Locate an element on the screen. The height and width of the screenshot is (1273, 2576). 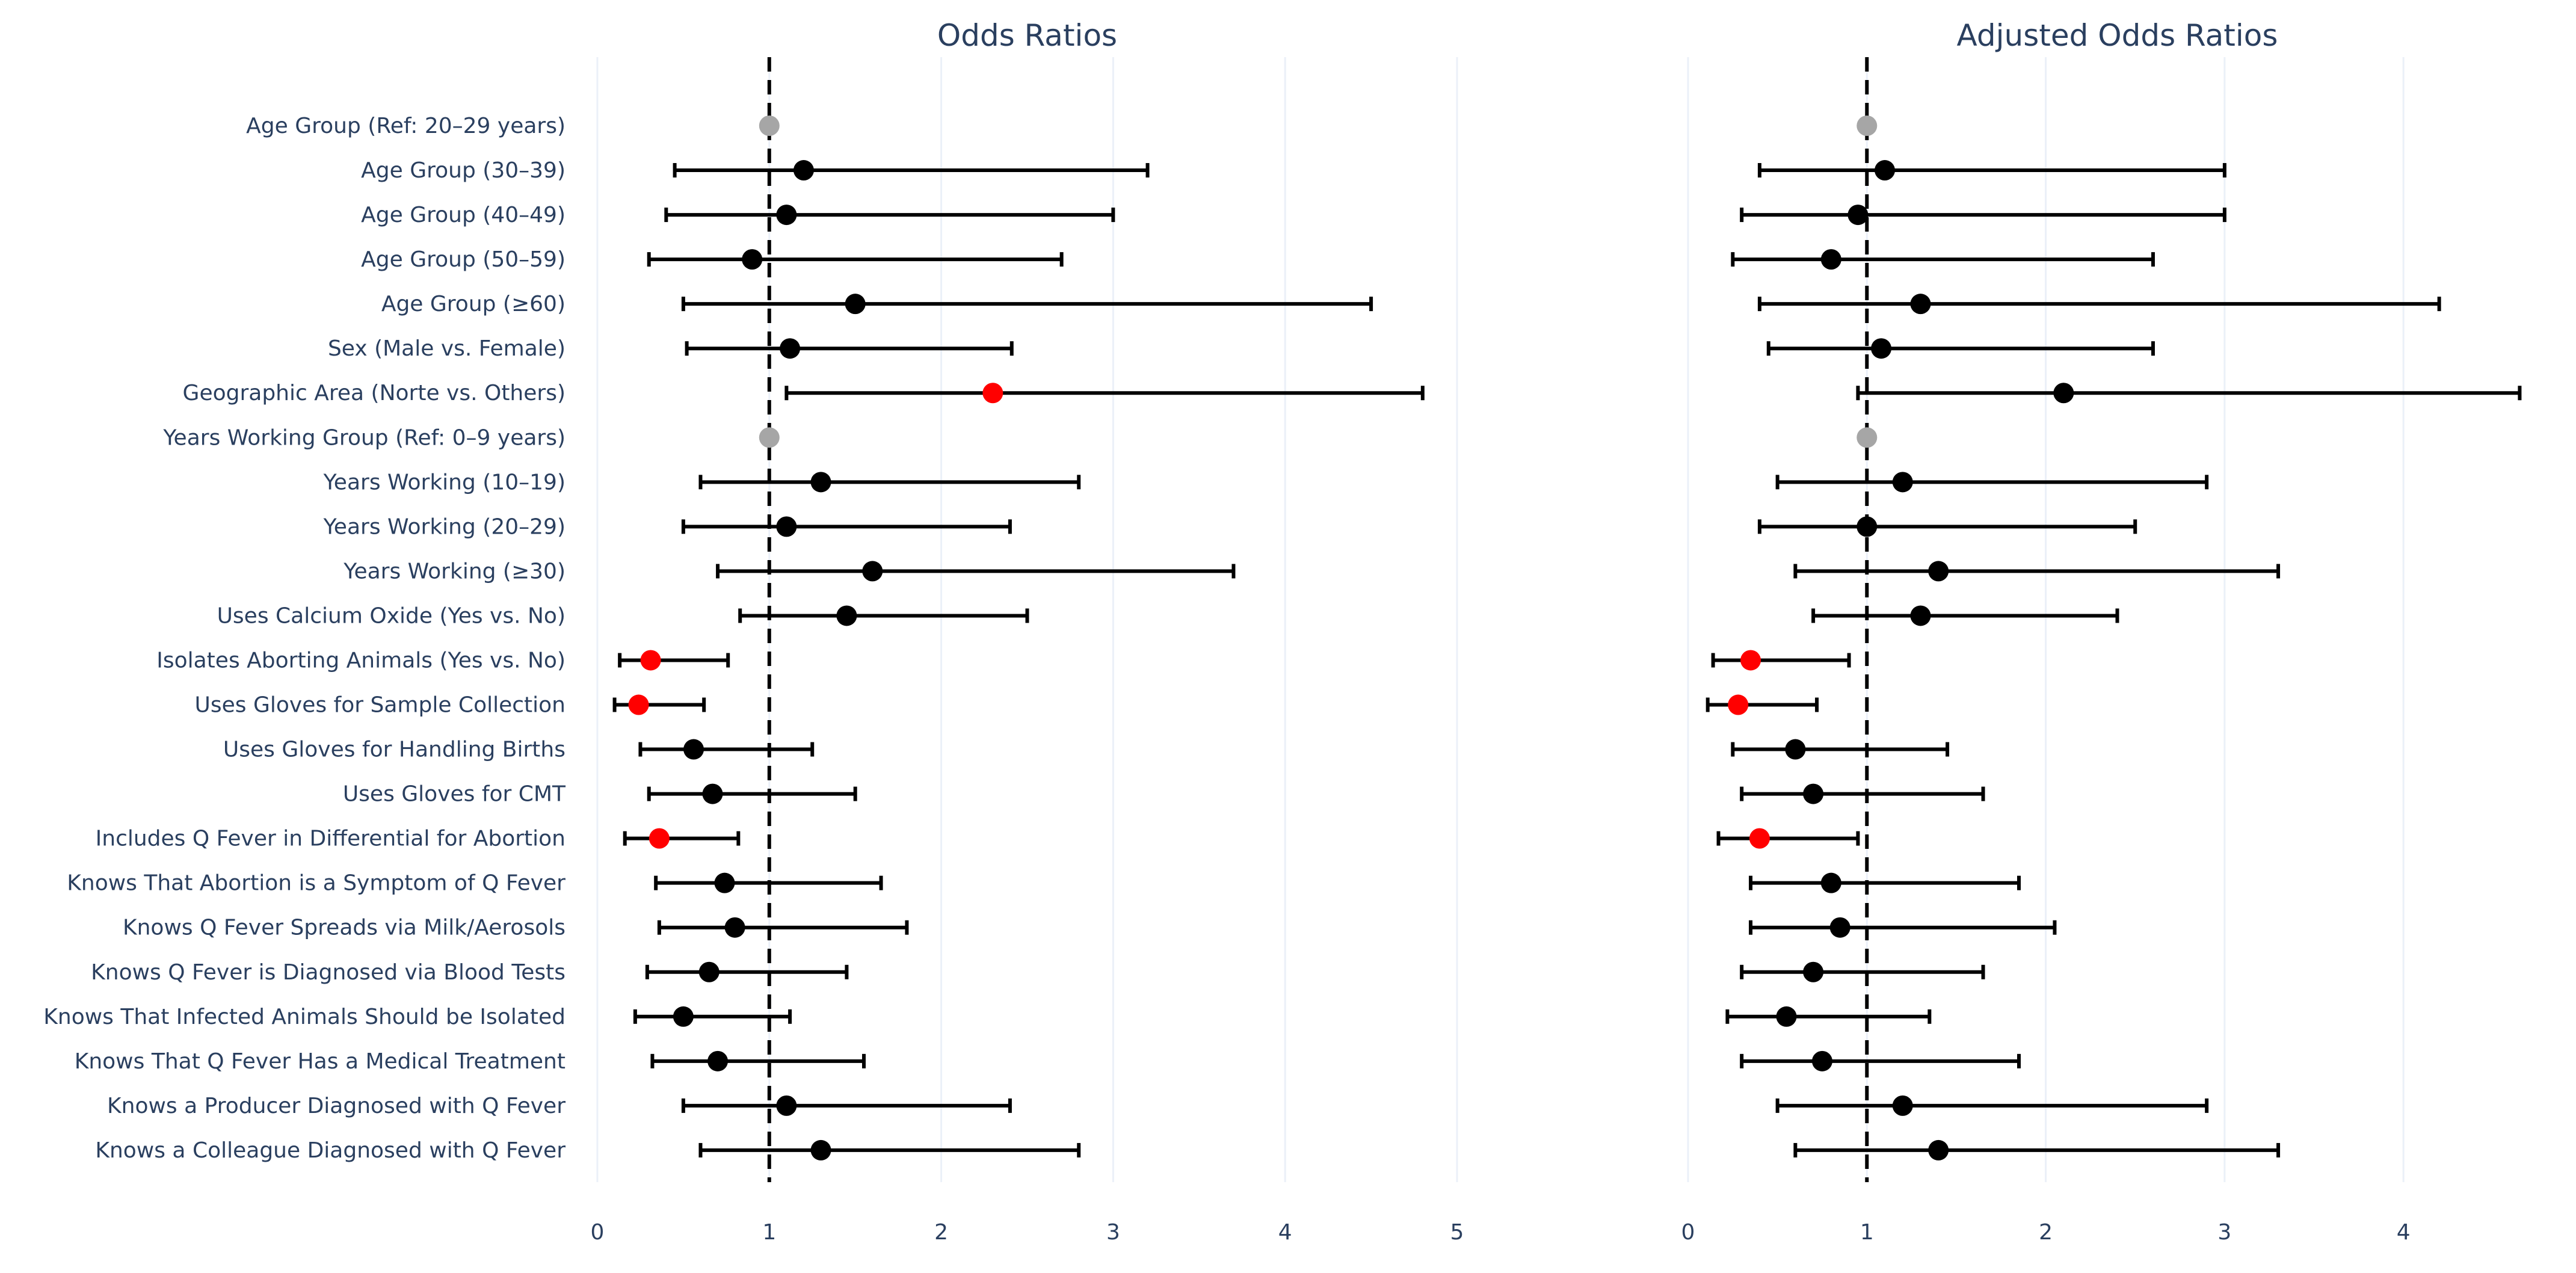
row-label: Age Group (40–49) is located at coordinates (463, 215).